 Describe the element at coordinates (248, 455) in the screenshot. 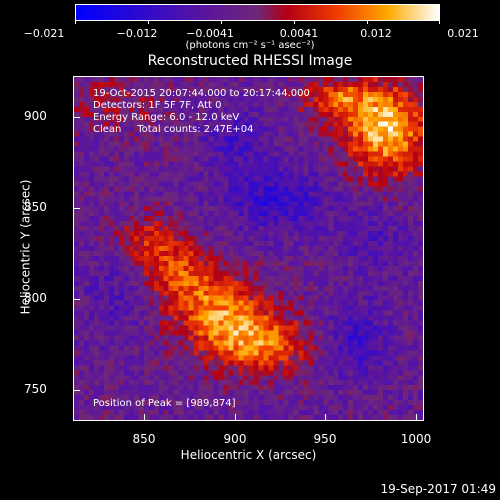

I see `x-axis-label: Heliocentric X (arcsec)` at that location.